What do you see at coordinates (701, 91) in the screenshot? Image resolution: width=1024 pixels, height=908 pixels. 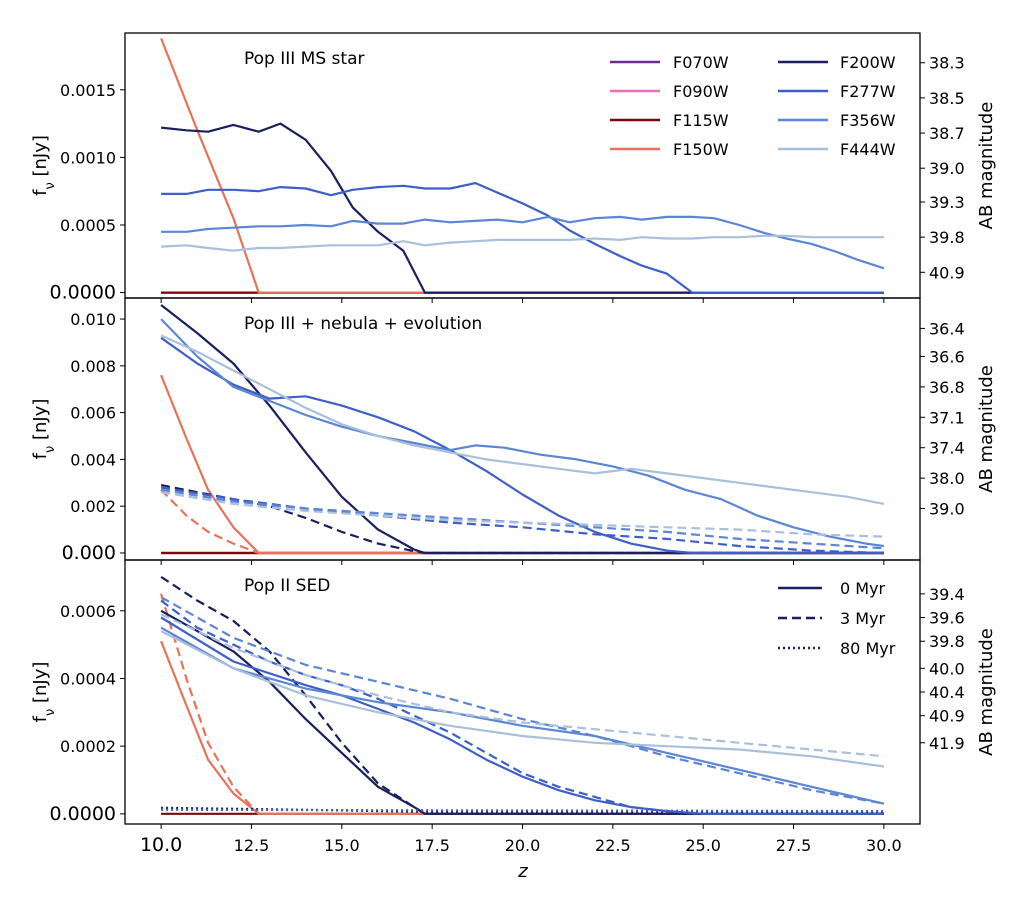 I see `legend-label: F090W` at bounding box center [701, 91].